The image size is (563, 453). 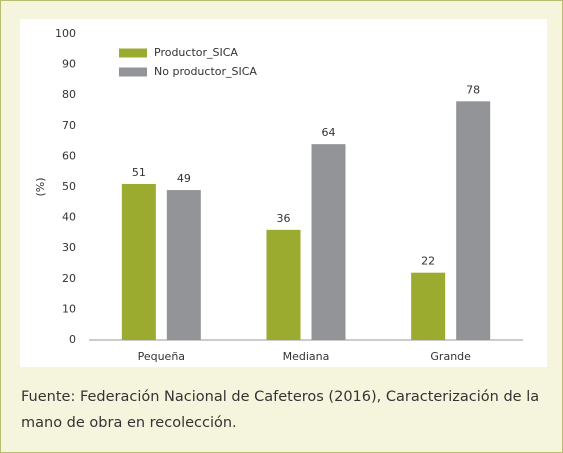 What do you see at coordinates (139, 172) in the screenshot?
I see `value-label: 51` at bounding box center [139, 172].